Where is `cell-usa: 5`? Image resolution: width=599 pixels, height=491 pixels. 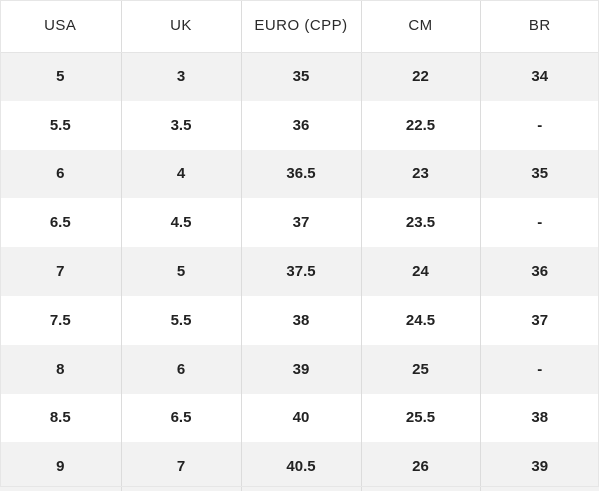 cell-usa: 5 is located at coordinates (61, 76).